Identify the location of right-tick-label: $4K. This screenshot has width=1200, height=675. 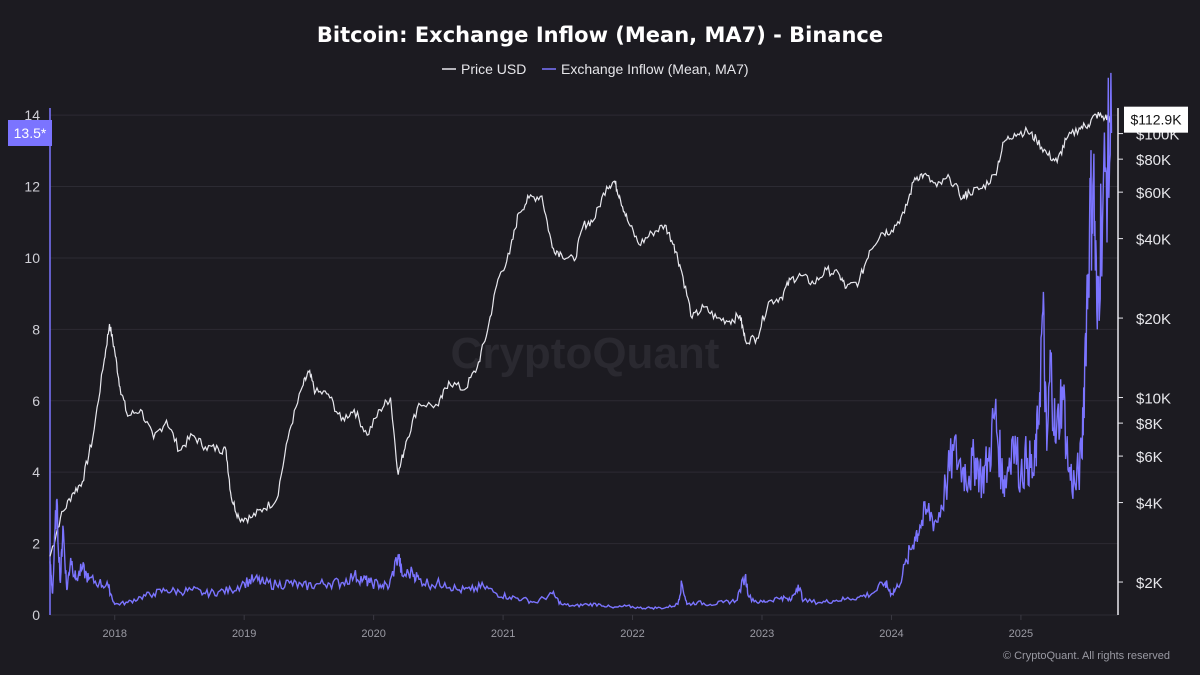
(1149, 504).